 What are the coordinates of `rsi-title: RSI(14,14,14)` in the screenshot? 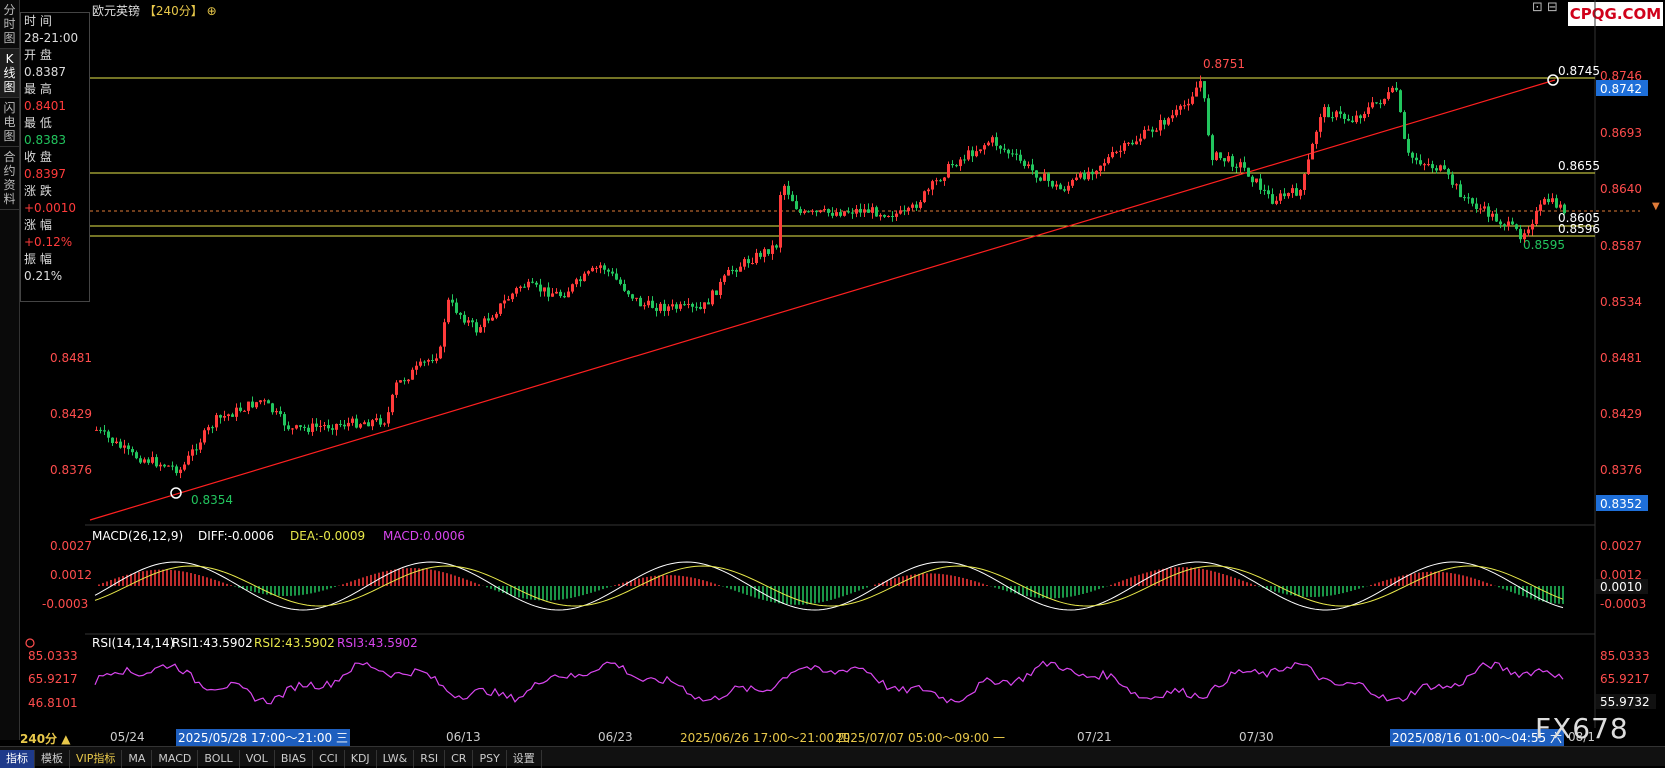 It's located at (133, 643).